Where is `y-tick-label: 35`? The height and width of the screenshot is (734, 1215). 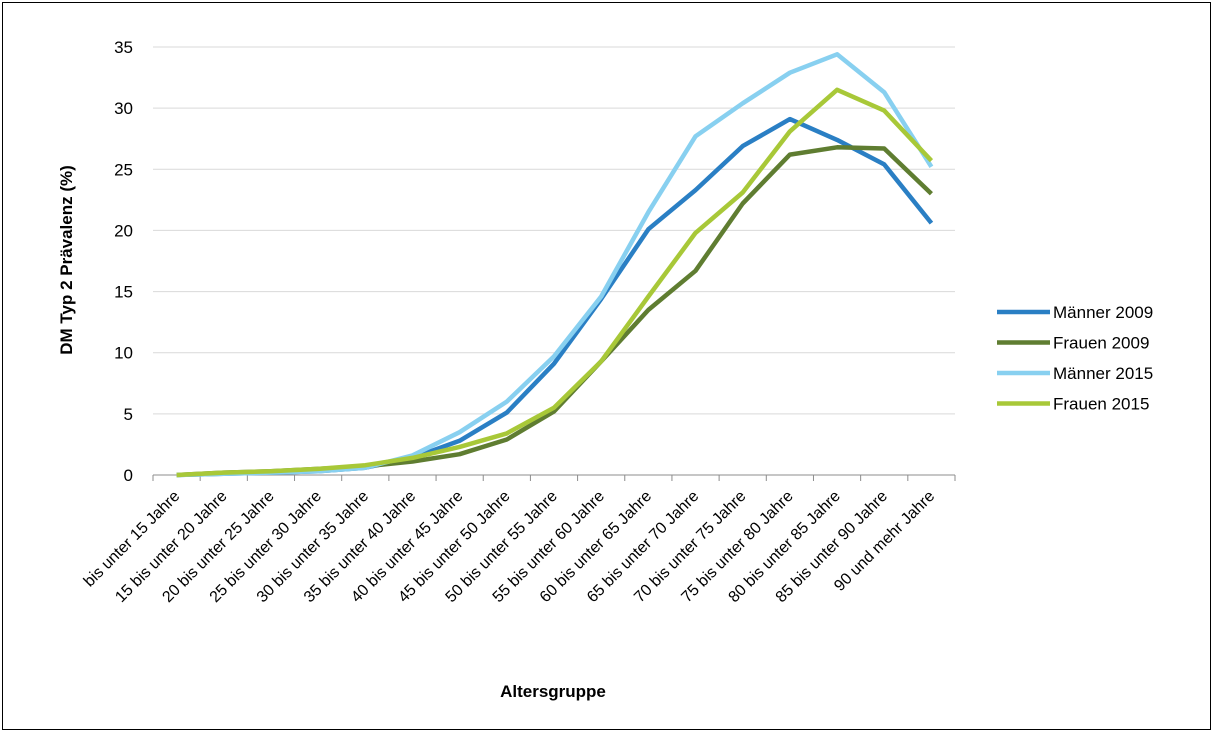 y-tick-label: 35 is located at coordinates (123, 47).